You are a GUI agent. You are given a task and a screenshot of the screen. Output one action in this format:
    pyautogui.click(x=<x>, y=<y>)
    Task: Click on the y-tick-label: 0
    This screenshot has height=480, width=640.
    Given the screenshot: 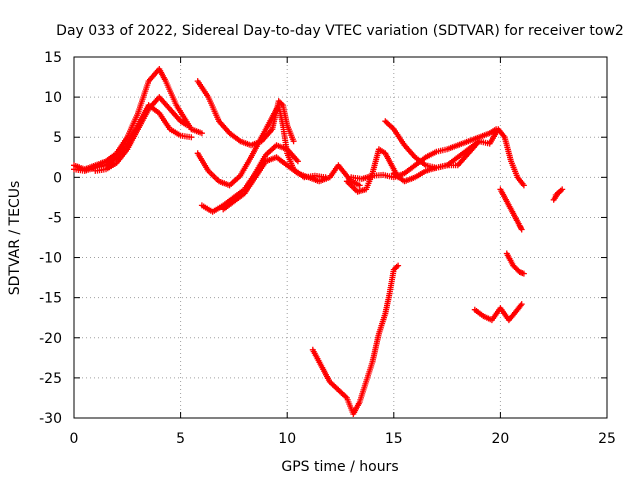 What is the action you would take?
    pyautogui.click(x=57, y=178)
    